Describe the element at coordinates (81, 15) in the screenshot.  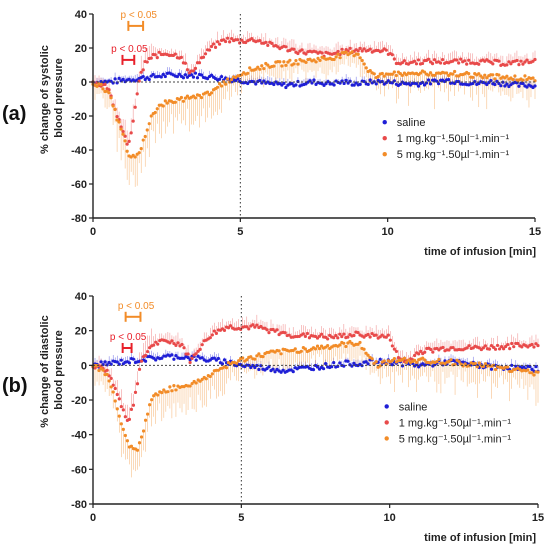
I see `panel-a-y-tick-label: 40` at that location.